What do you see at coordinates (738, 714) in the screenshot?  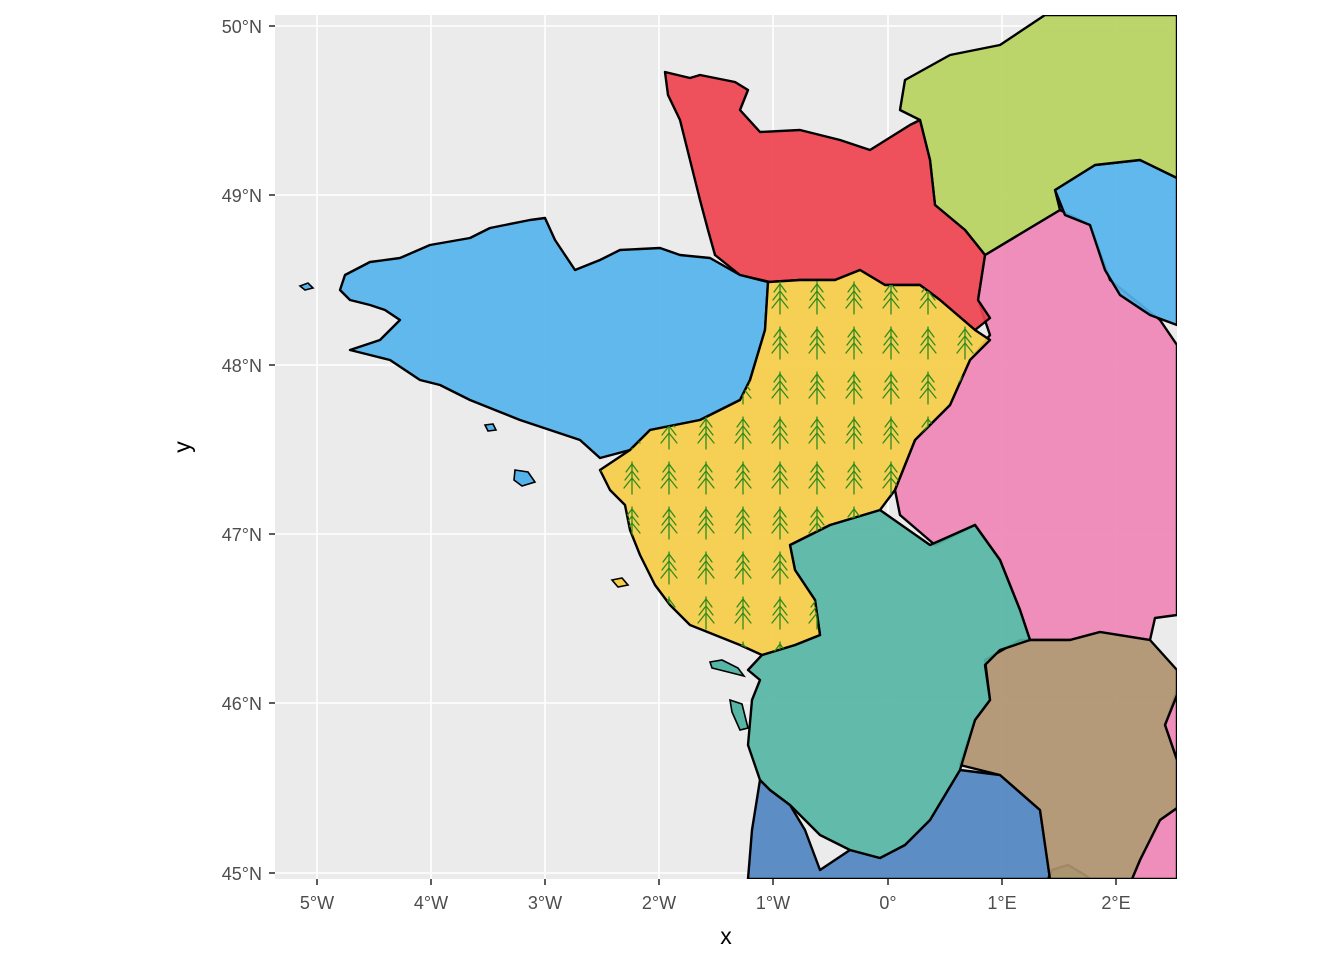 I see `island-oleron` at bounding box center [738, 714].